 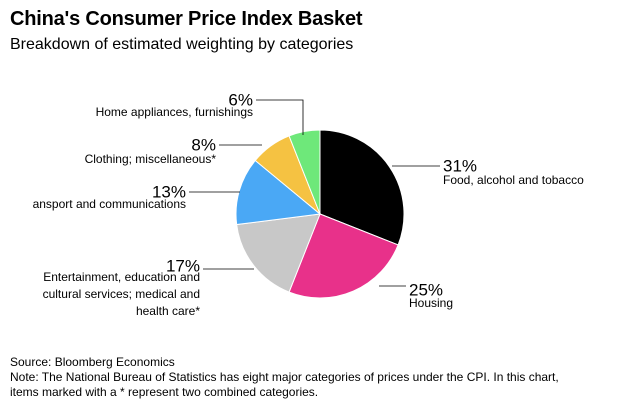 I want to click on slice-category-label-2: health care*, so click(x=168, y=311).